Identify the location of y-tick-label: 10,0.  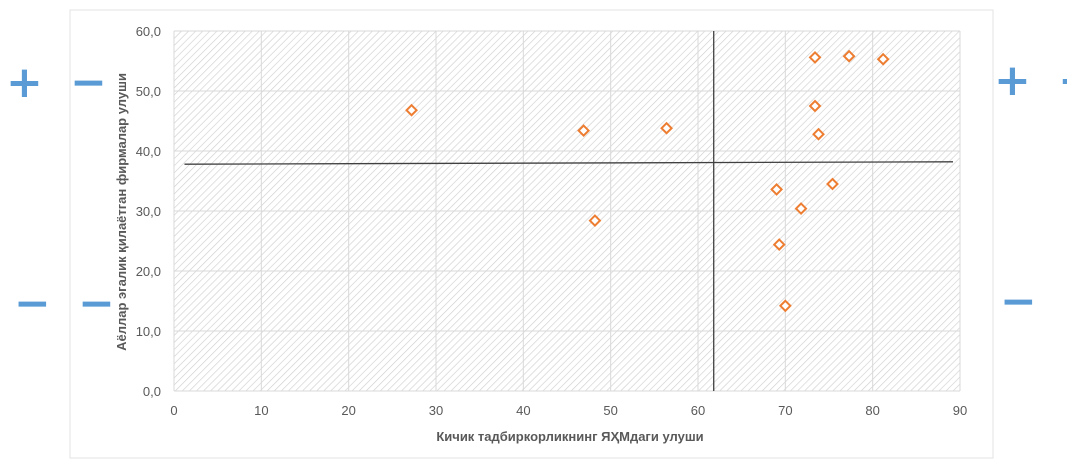
(148, 331).